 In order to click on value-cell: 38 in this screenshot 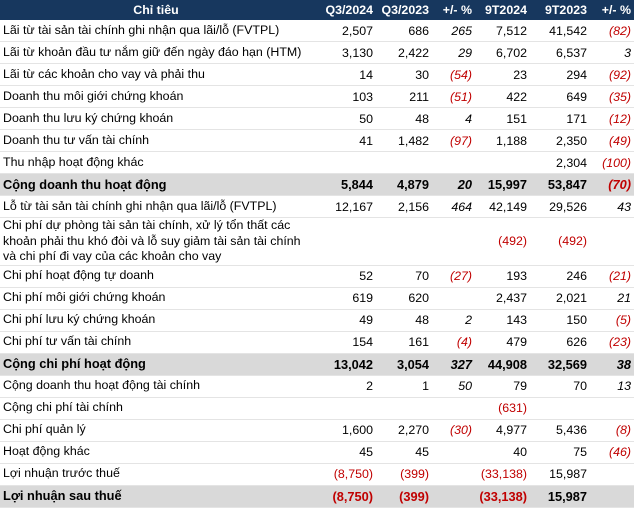, I will do `click(612, 364)`.